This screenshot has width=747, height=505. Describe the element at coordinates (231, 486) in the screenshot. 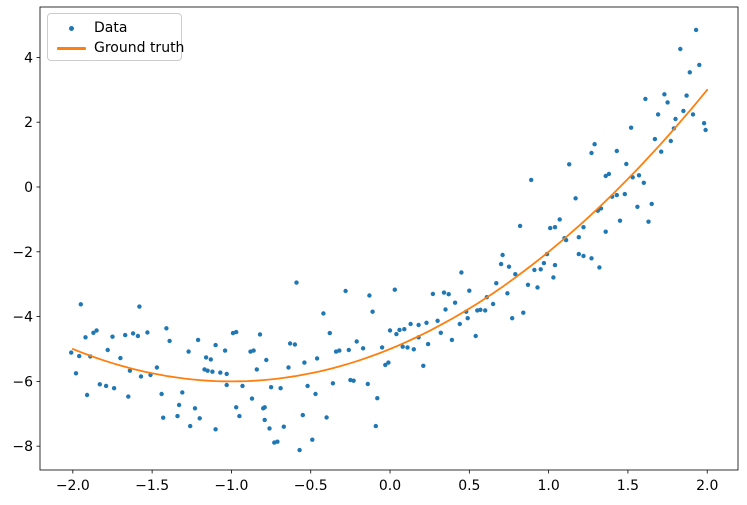

I see `x-tick-label: −1.0` at that location.